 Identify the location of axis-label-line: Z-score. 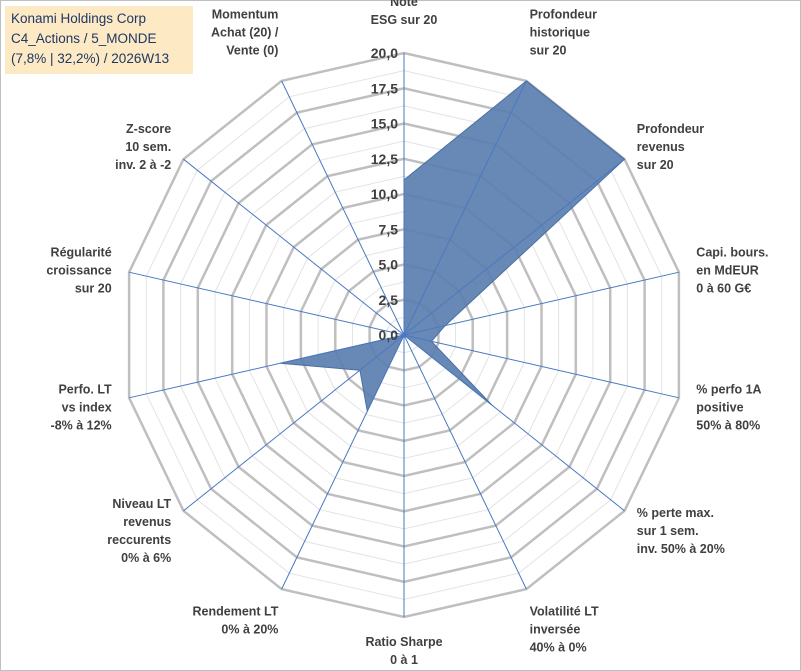
(148, 129).